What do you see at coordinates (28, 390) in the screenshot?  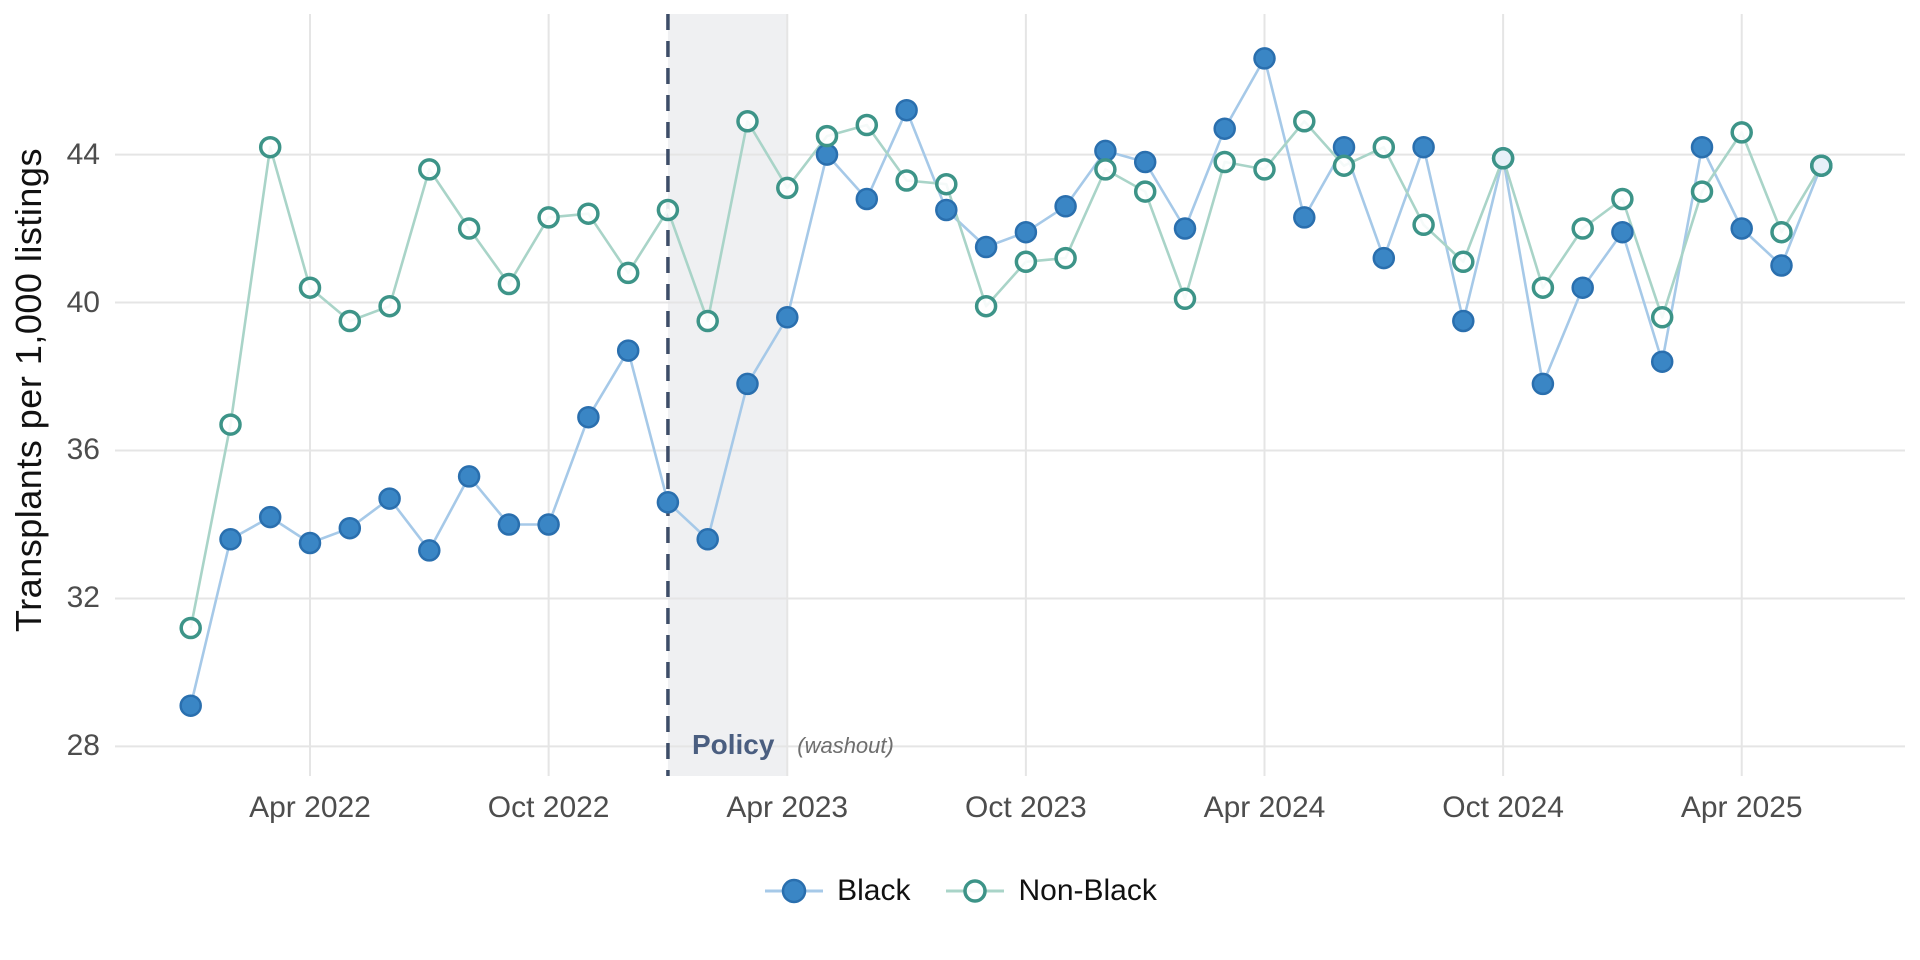 I see `y-axis-title: Transplants per 1,000 listings` at bounding box center [28, 390].